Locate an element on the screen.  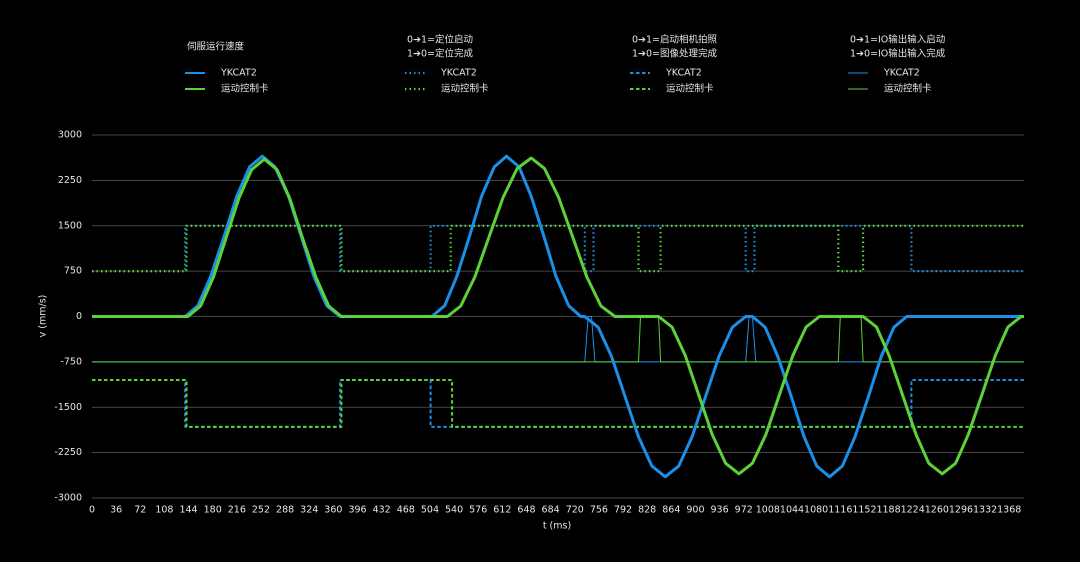
y-tick-label: -2250 is located at coordinates (68, 452).